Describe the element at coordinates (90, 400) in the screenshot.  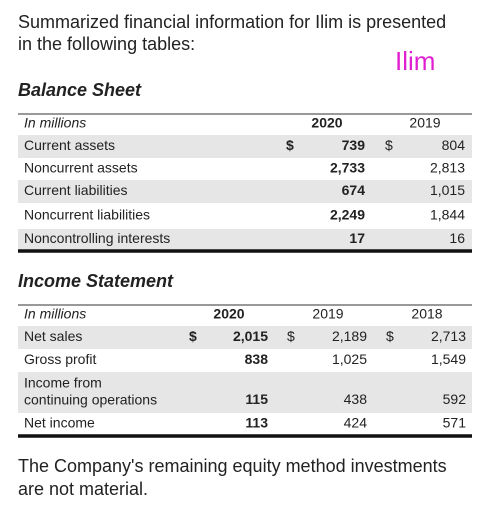
I see `row-label: continuing operations` at that location.